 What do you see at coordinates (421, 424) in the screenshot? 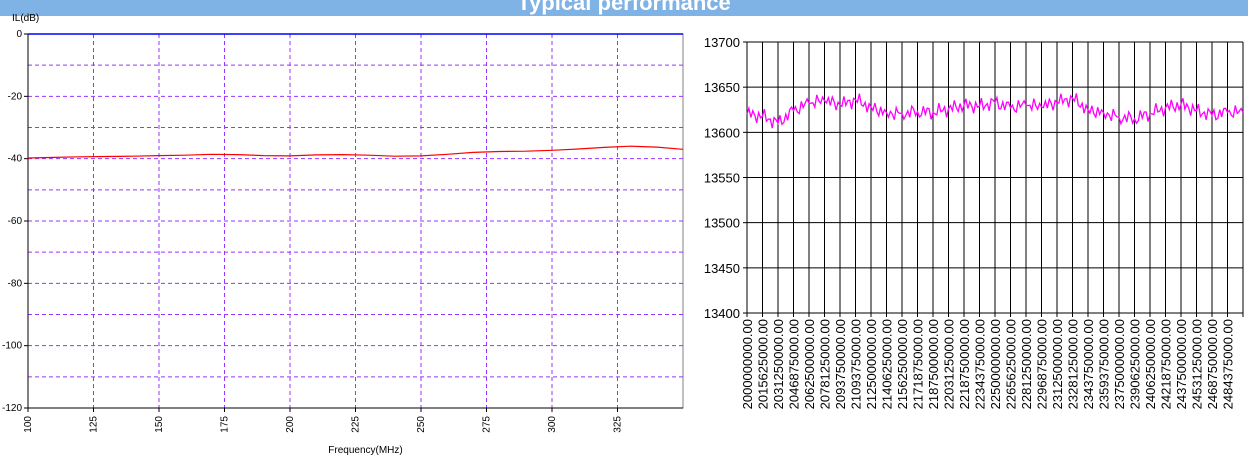
I see `x-tick-label: 250` at bounding box center [421, 424].